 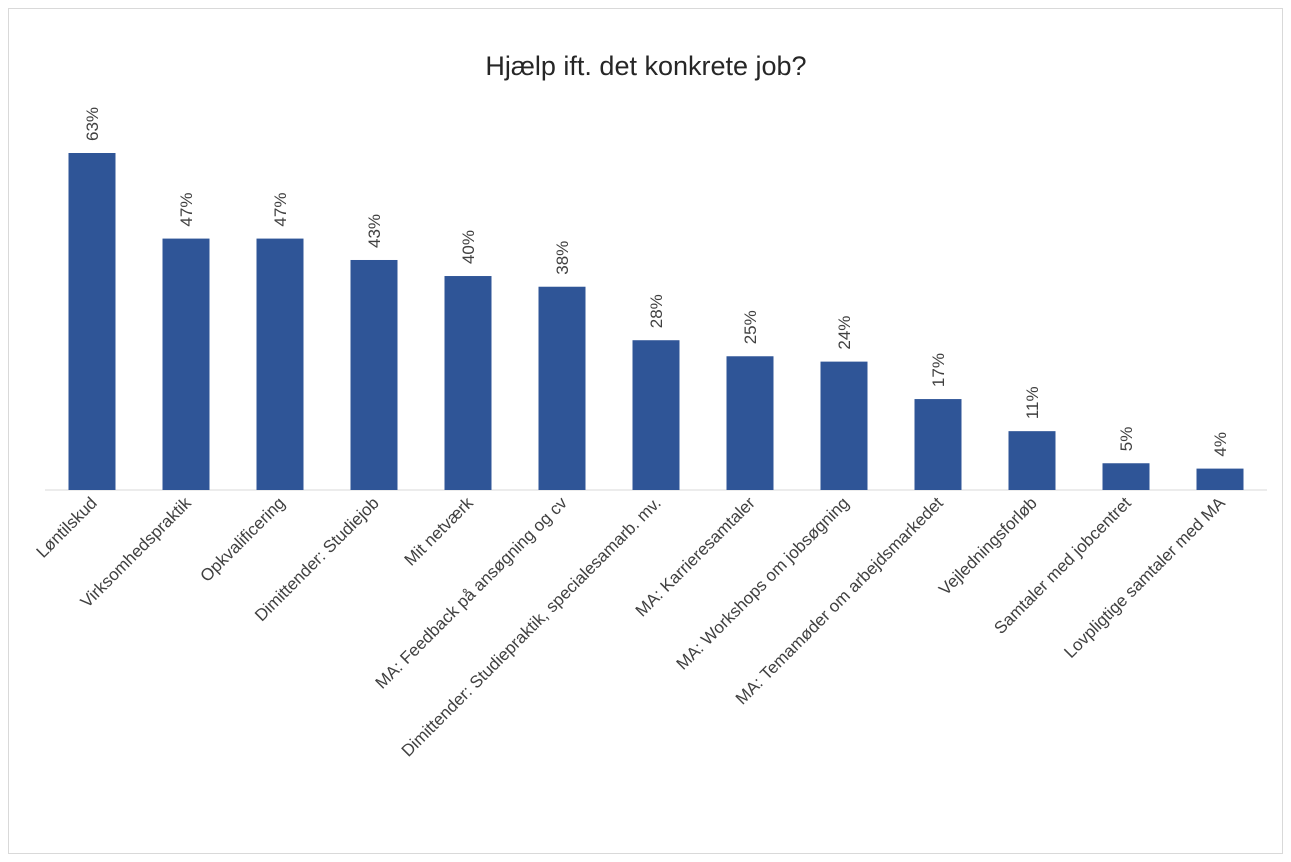 I want to click on data-label: 43%, so click(x=374, y=231).